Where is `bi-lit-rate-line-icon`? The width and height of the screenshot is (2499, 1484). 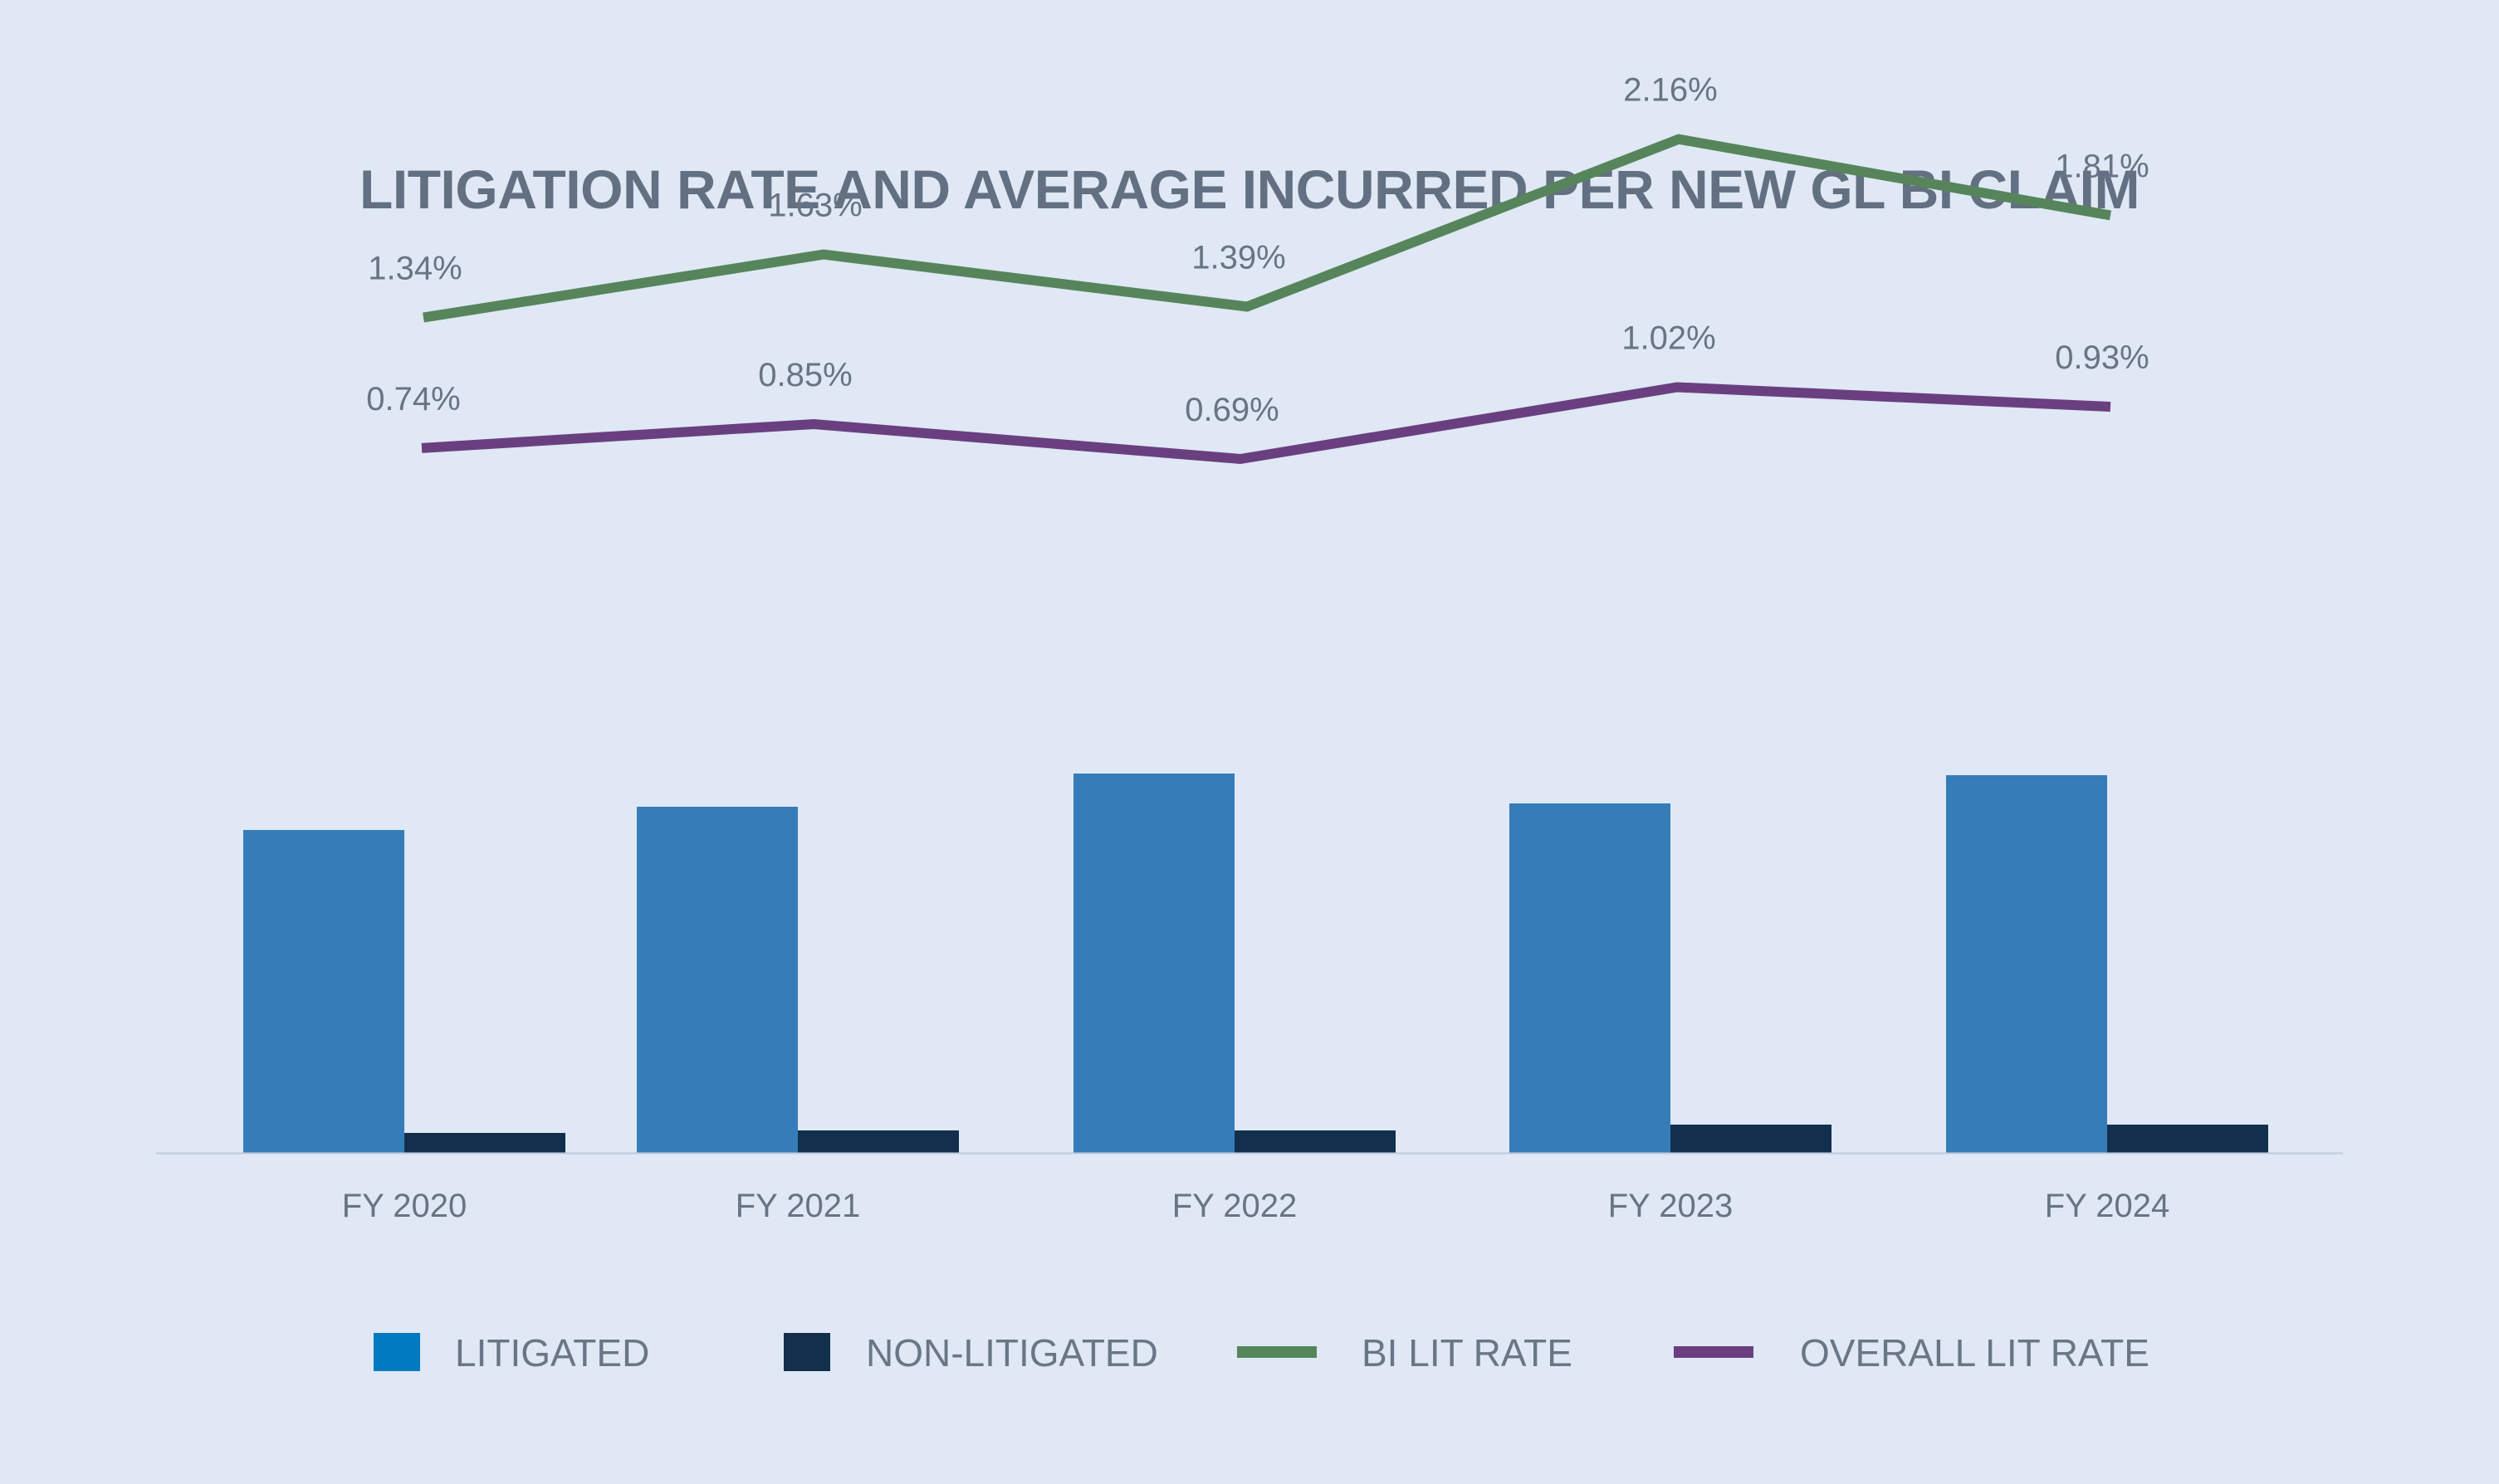 bi-lit-rate-line-icon is located at coordinates (1277, 1352).